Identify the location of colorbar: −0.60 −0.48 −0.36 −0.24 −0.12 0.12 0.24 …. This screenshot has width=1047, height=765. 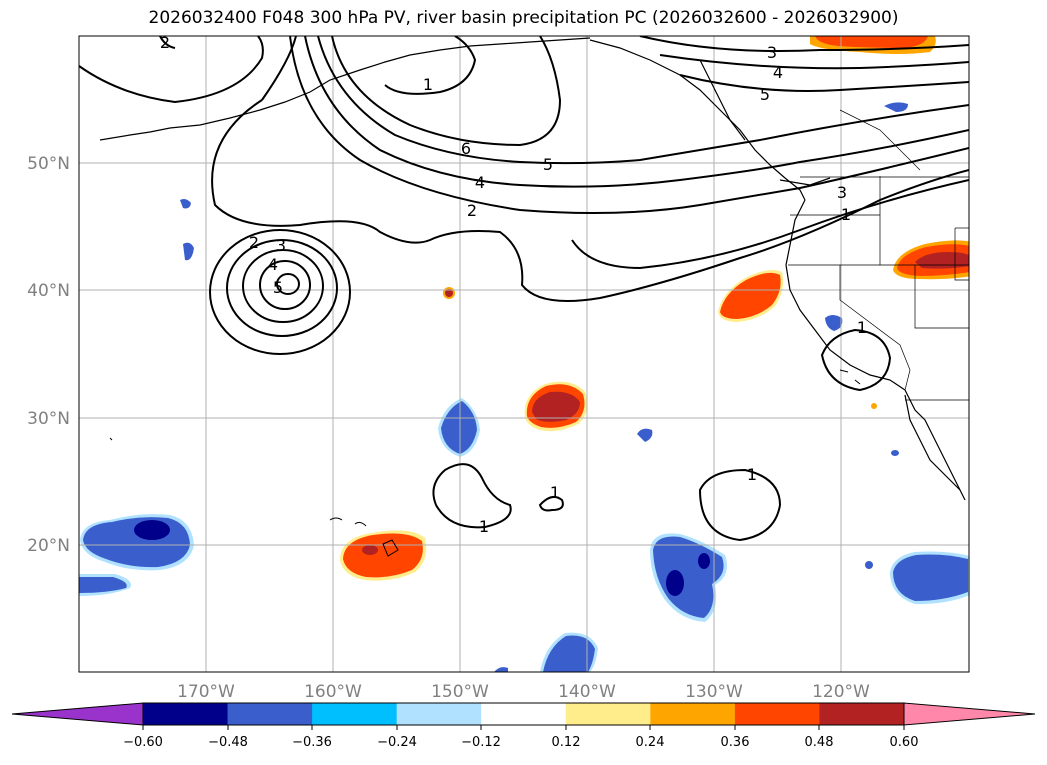
(523, 726).